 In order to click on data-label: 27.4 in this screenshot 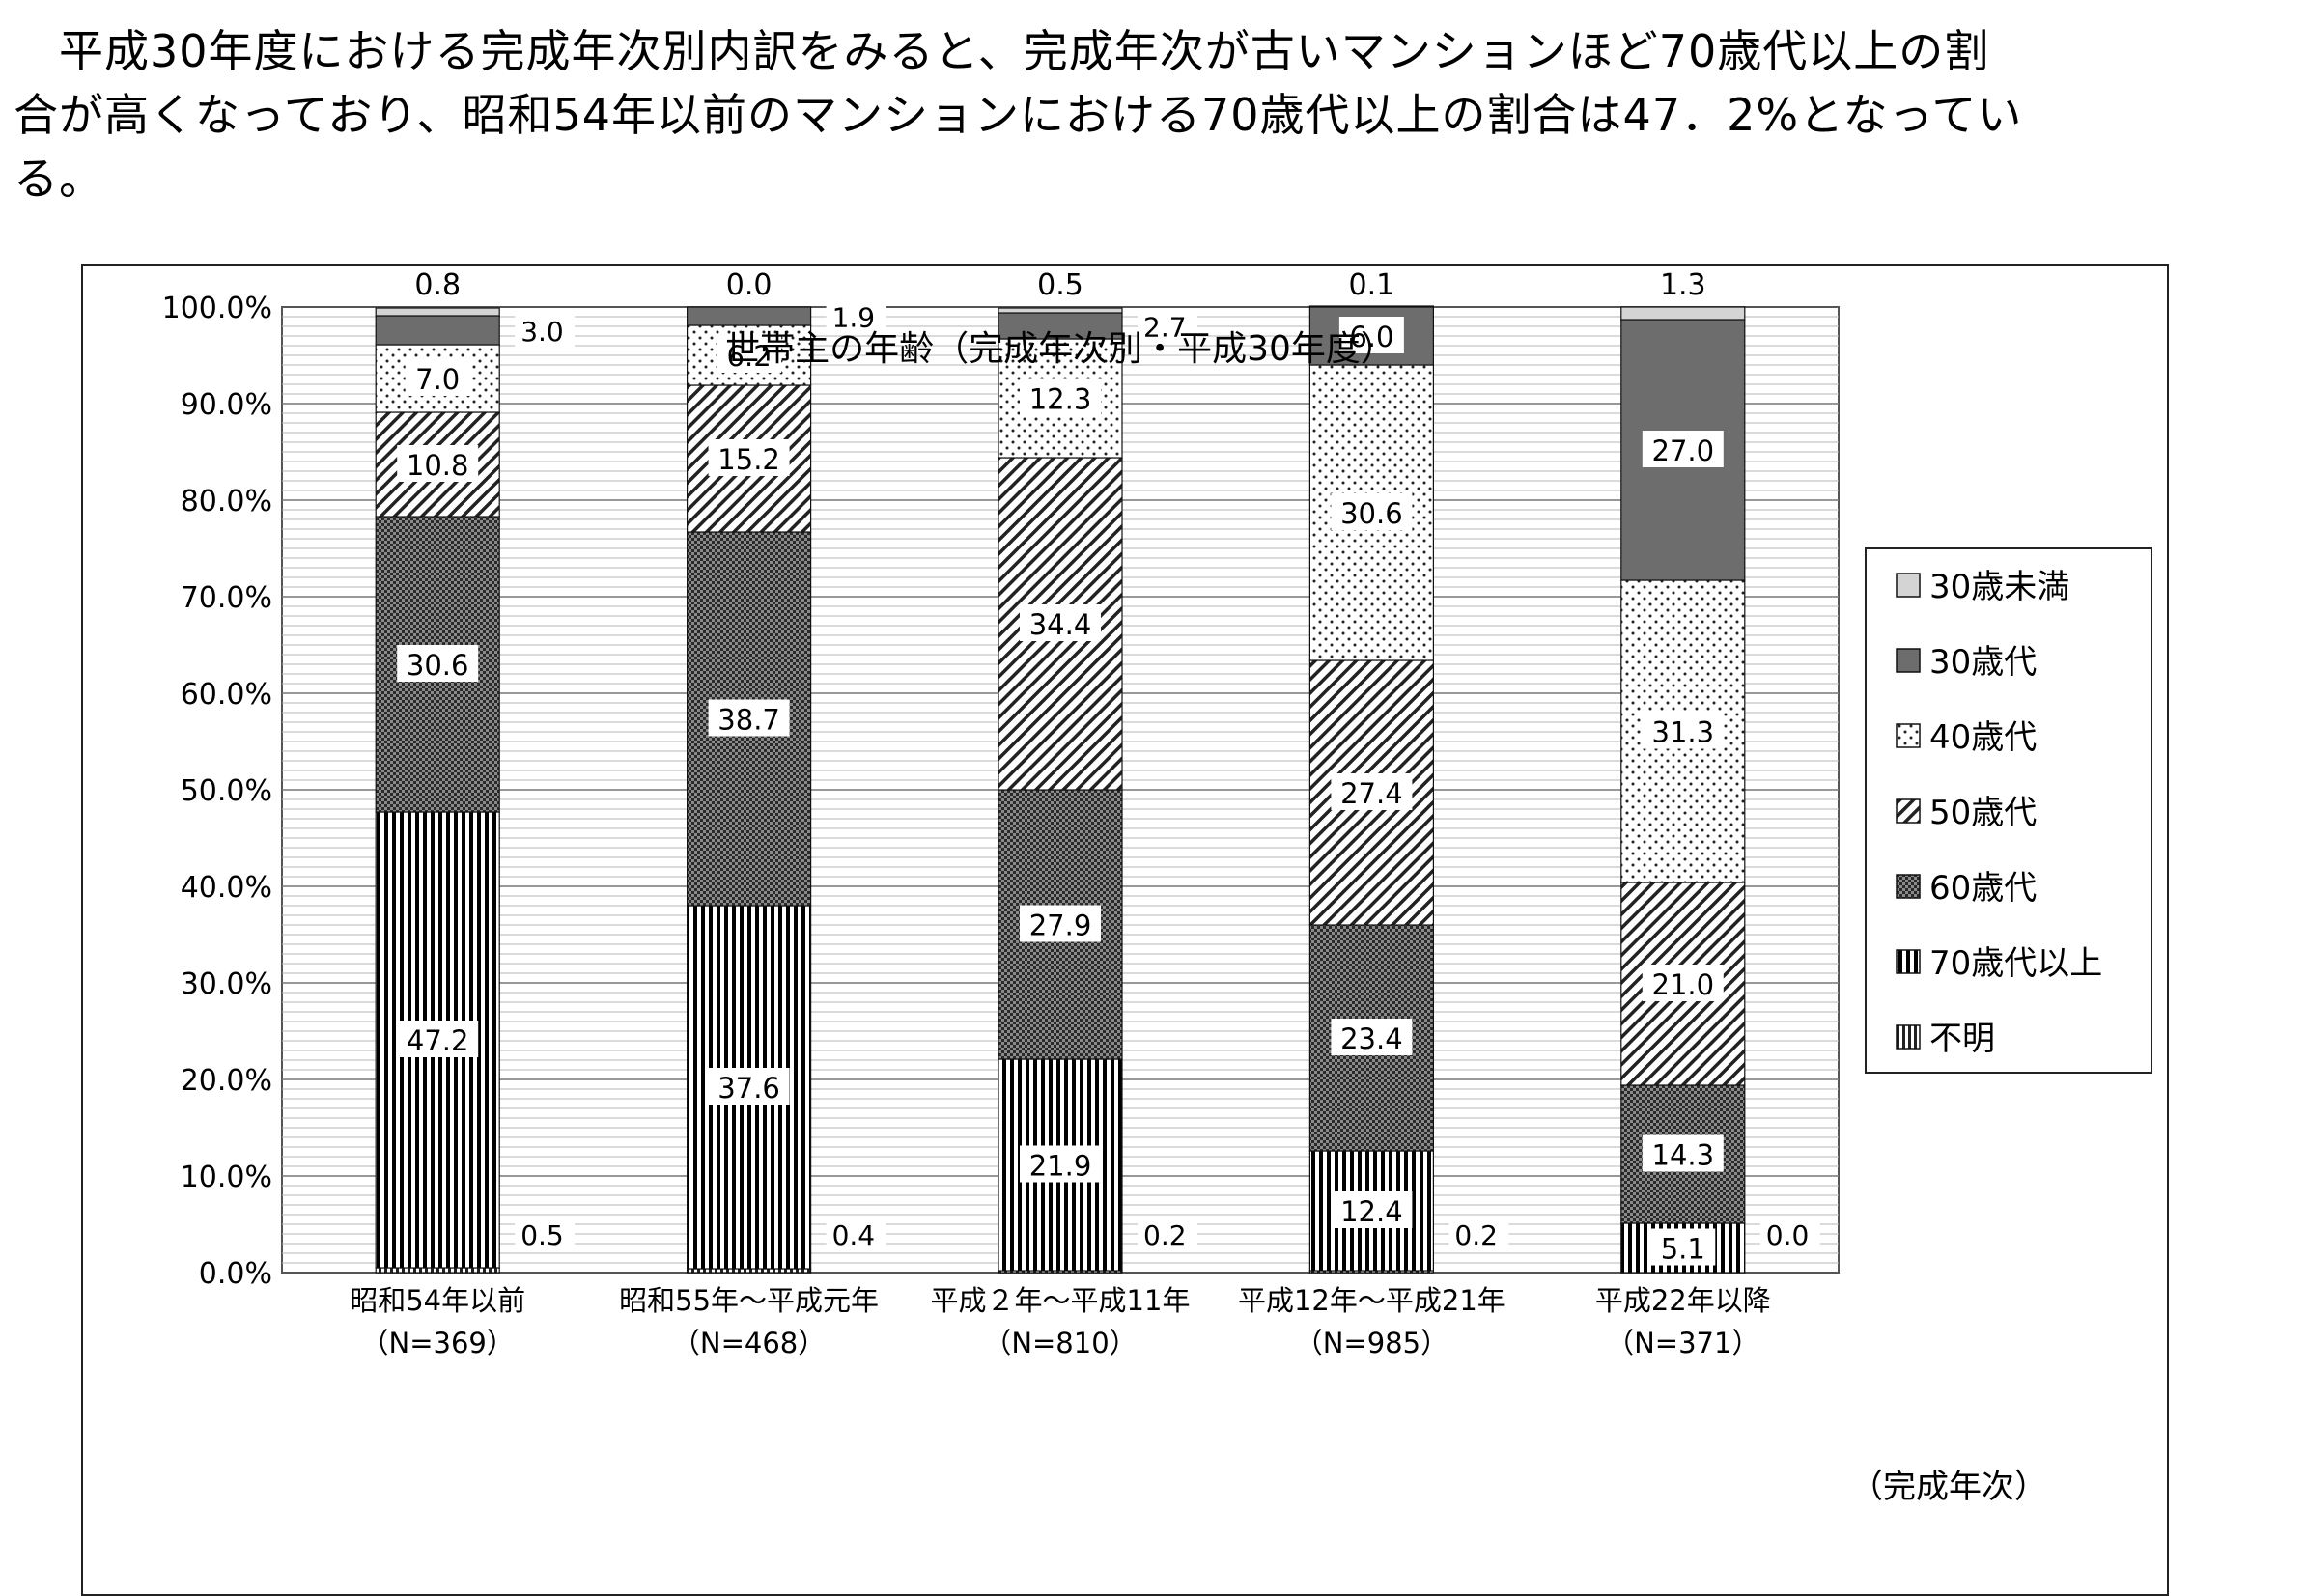, I will do `click(1371, 794)`.